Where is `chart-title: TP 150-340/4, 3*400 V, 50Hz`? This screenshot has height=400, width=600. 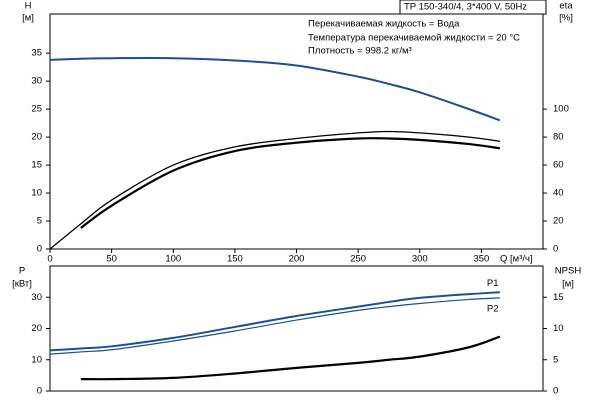
chart-title: TP 150-340/4, 3*400 V, 50Hz is located at coordinates (465, 7).